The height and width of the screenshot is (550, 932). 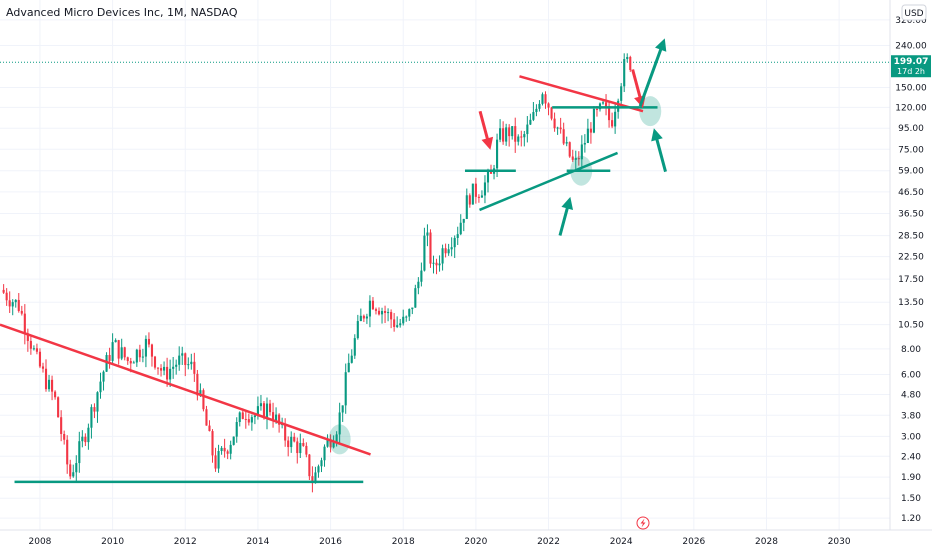 I want to click on time-tick-label: 2018, so click(x=403, y=542).